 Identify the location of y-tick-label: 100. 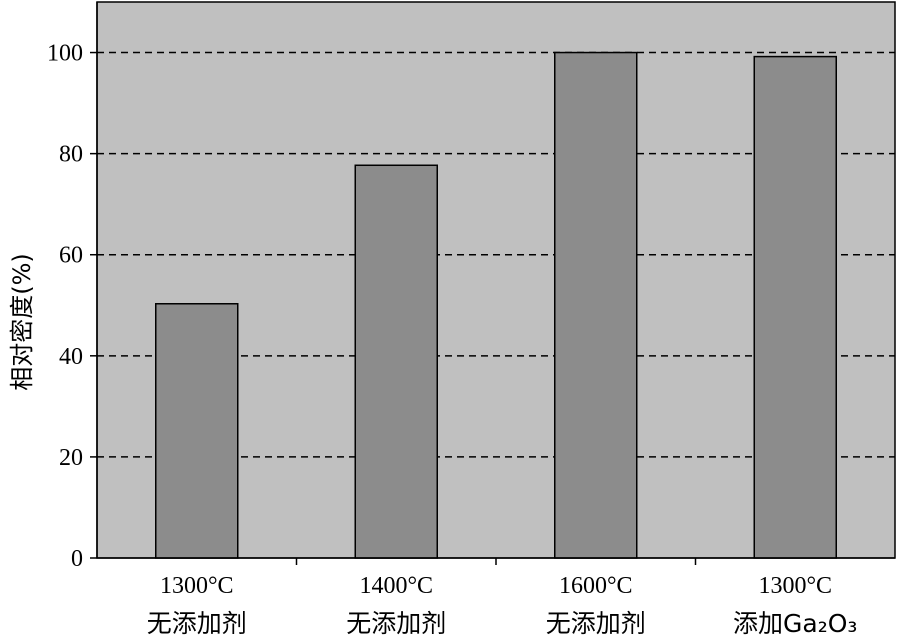
(65, 54).